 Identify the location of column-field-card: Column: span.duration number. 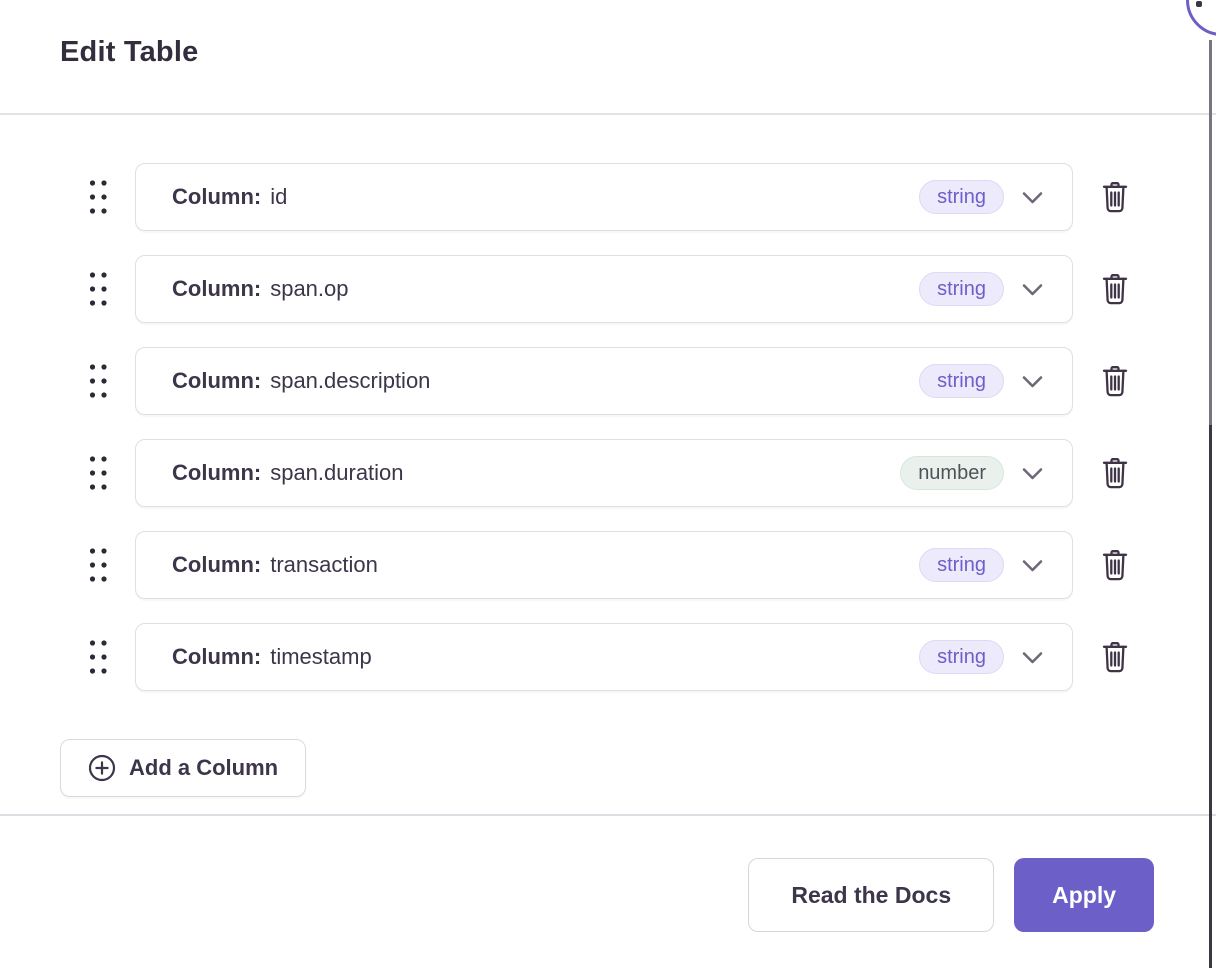
(604, 473).